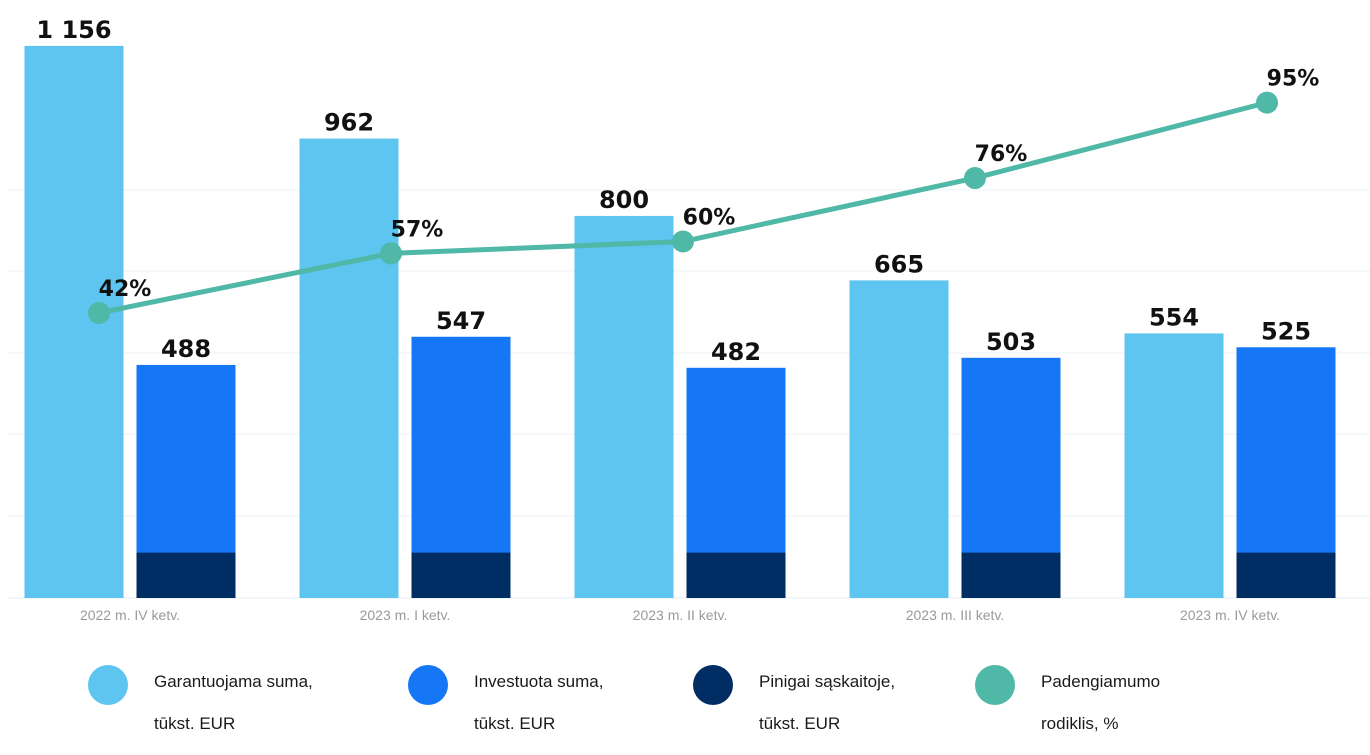 This screenshot has height=755, width=1370. I want to click on legend-label-guaranteed-2: tūkst. EUR, so click(195, 723).